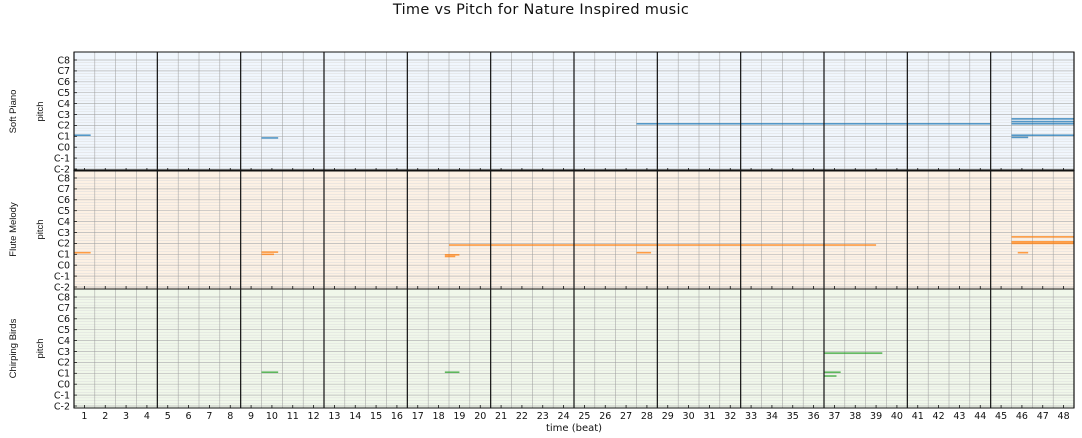  Describe the element at coordinates (334, 416) in the screenshot. I see `x-tick-label: 13` at that location.